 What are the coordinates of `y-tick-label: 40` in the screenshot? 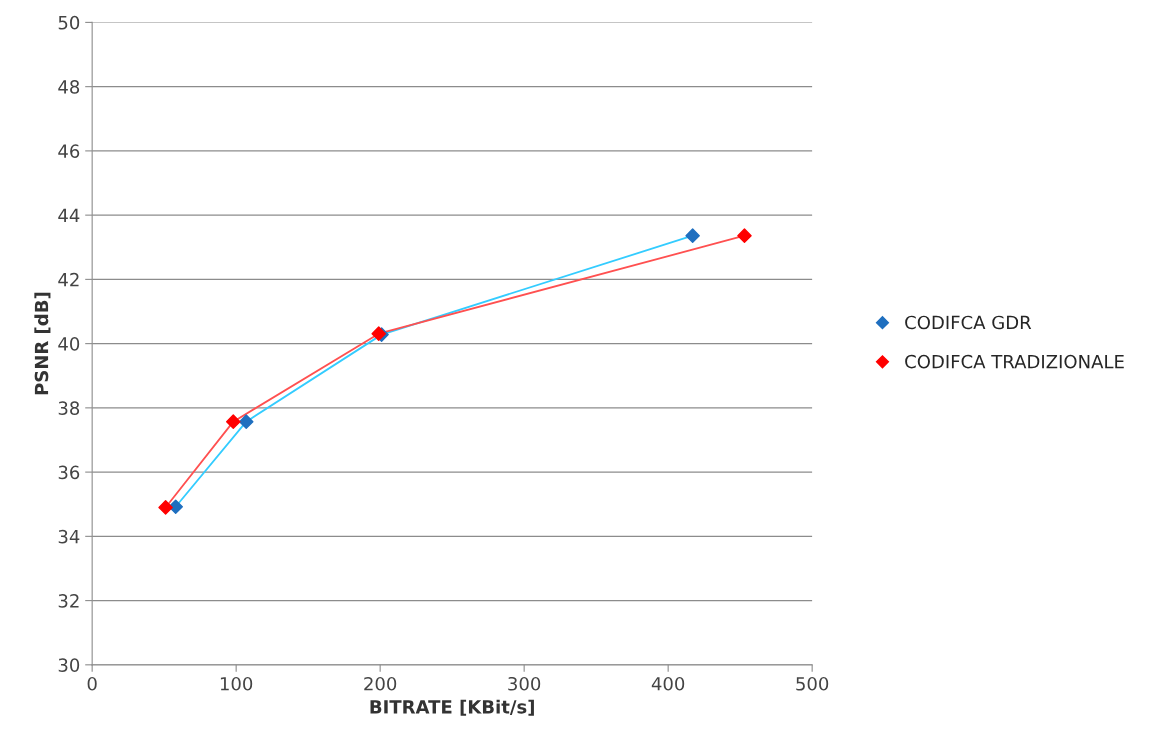 It's located at (69, 344).